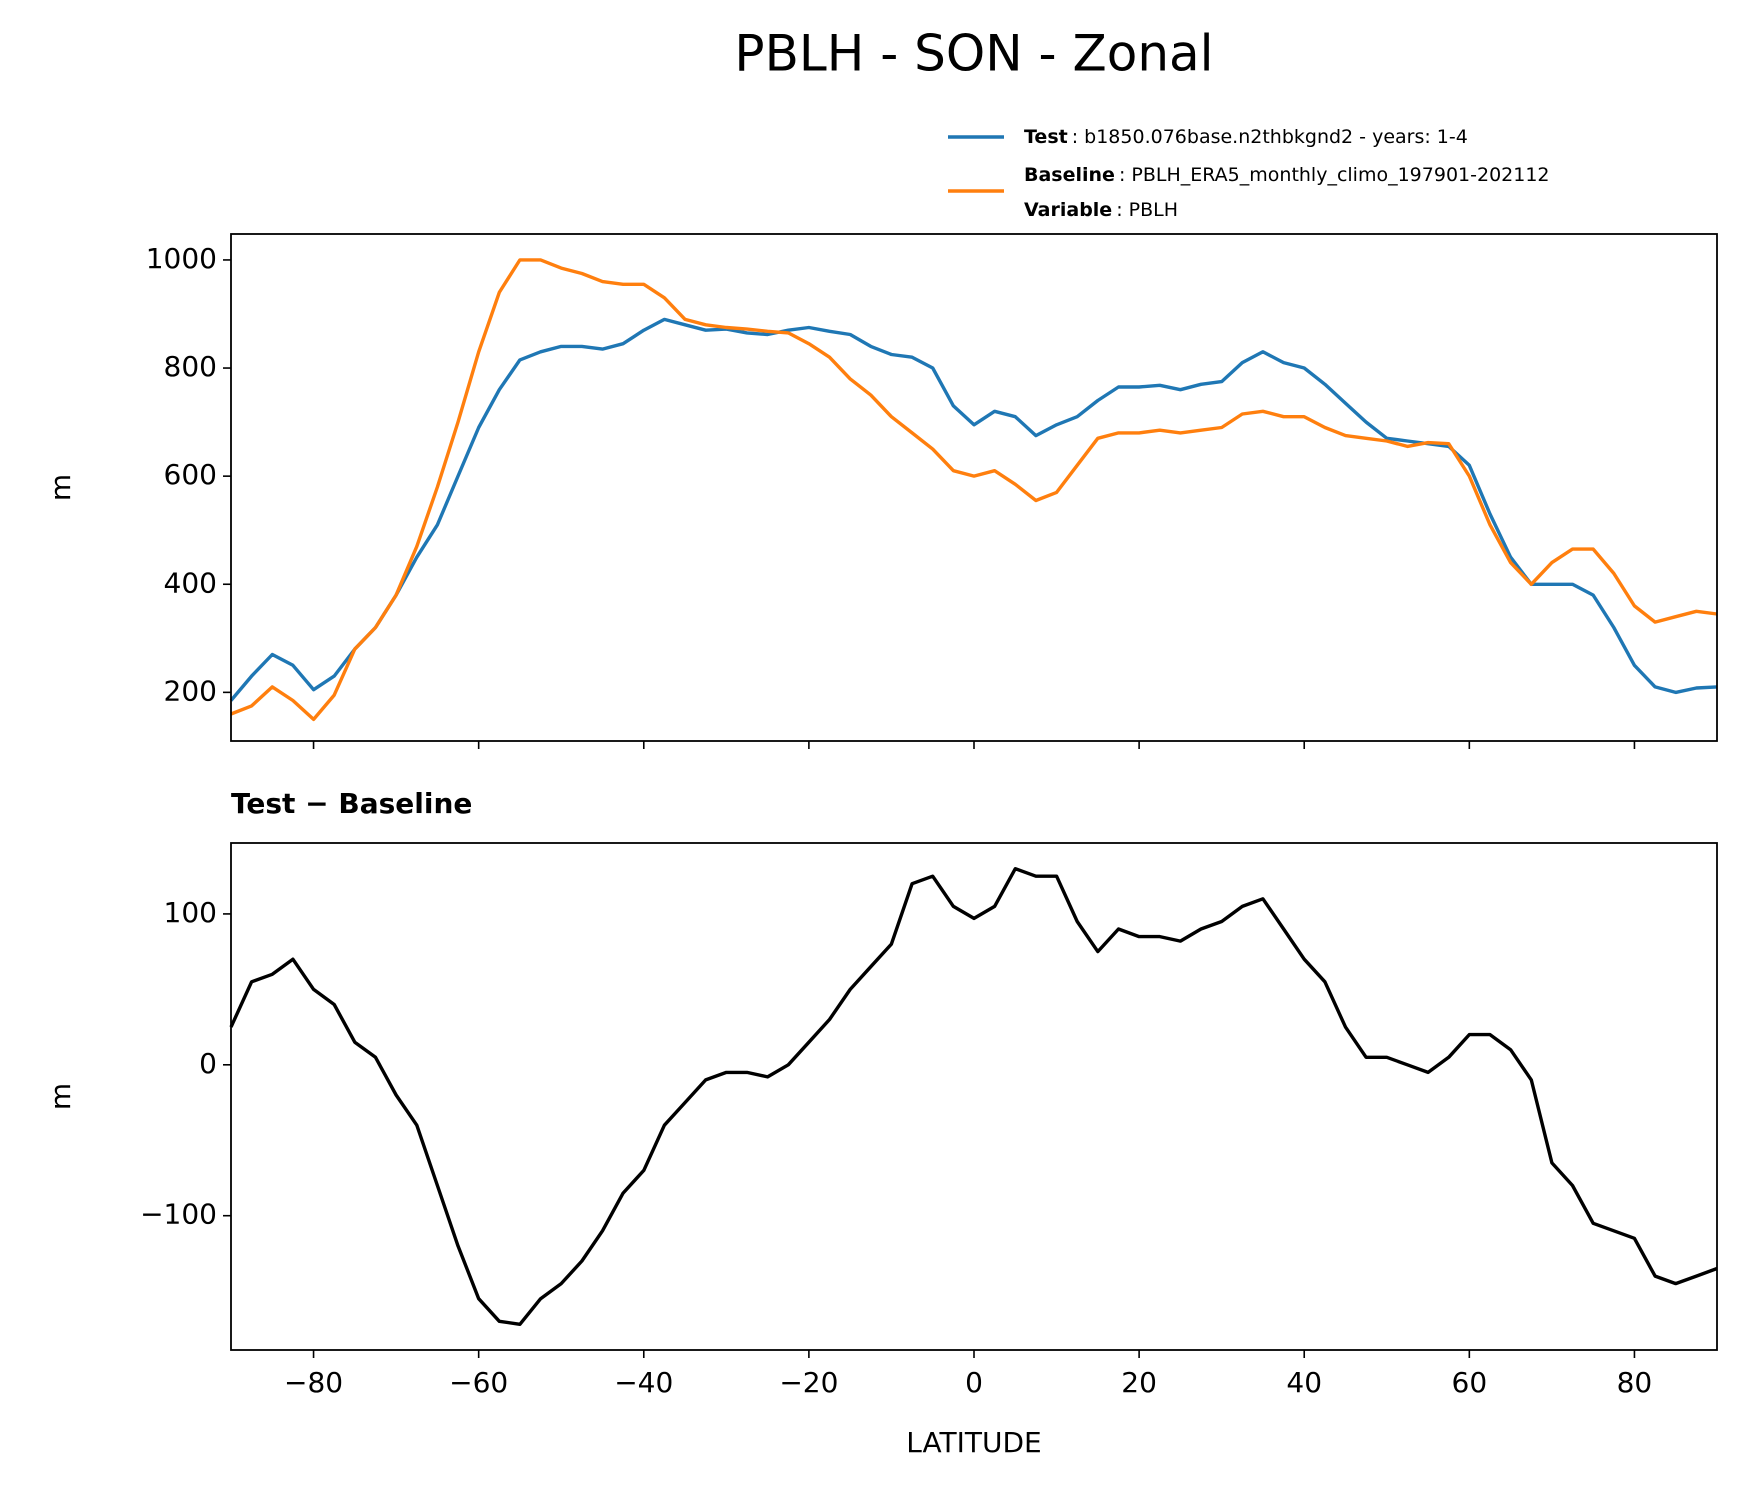 This screenshot has height=1496, width=1748. I want to click on figure-title: PBLH - SON - Zonal, so click(973, 54).